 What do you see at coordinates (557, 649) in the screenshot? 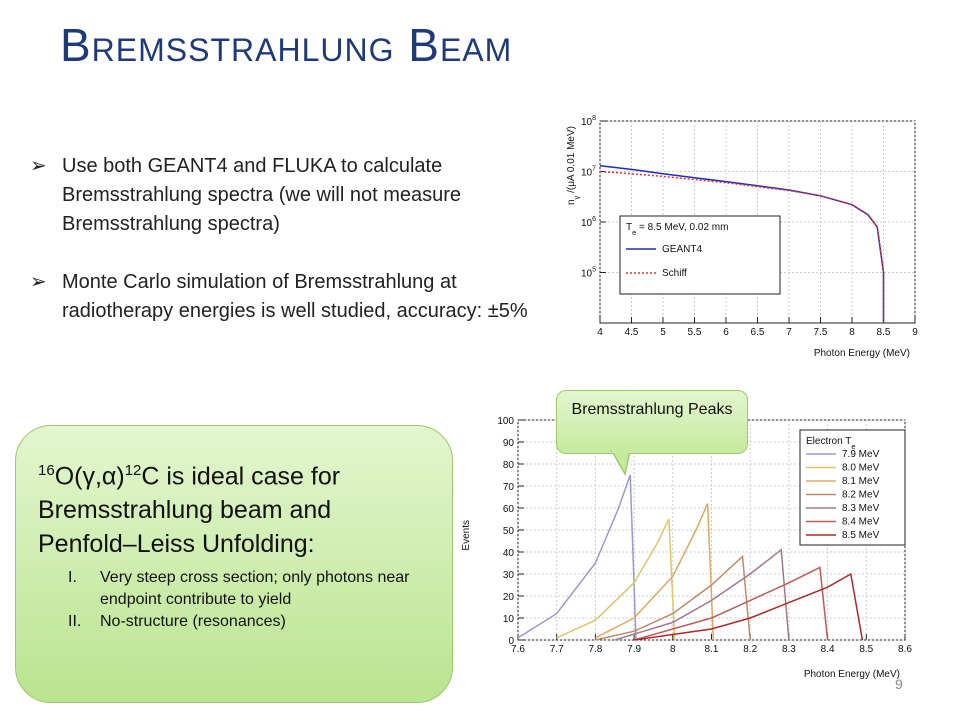
I see `x-tick-label: 7.7` at bounding box center [557, 649].